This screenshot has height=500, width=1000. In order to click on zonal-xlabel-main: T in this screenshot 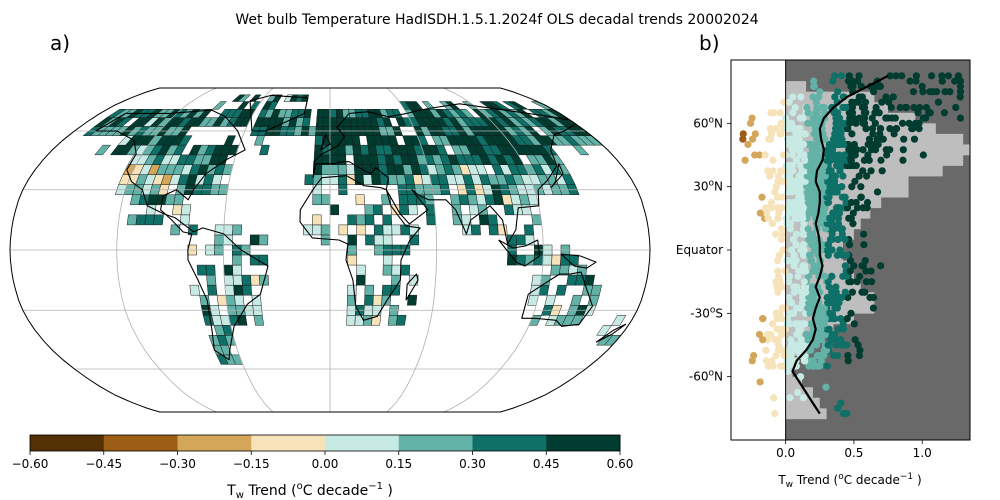, I will do `click(781, 480)`.